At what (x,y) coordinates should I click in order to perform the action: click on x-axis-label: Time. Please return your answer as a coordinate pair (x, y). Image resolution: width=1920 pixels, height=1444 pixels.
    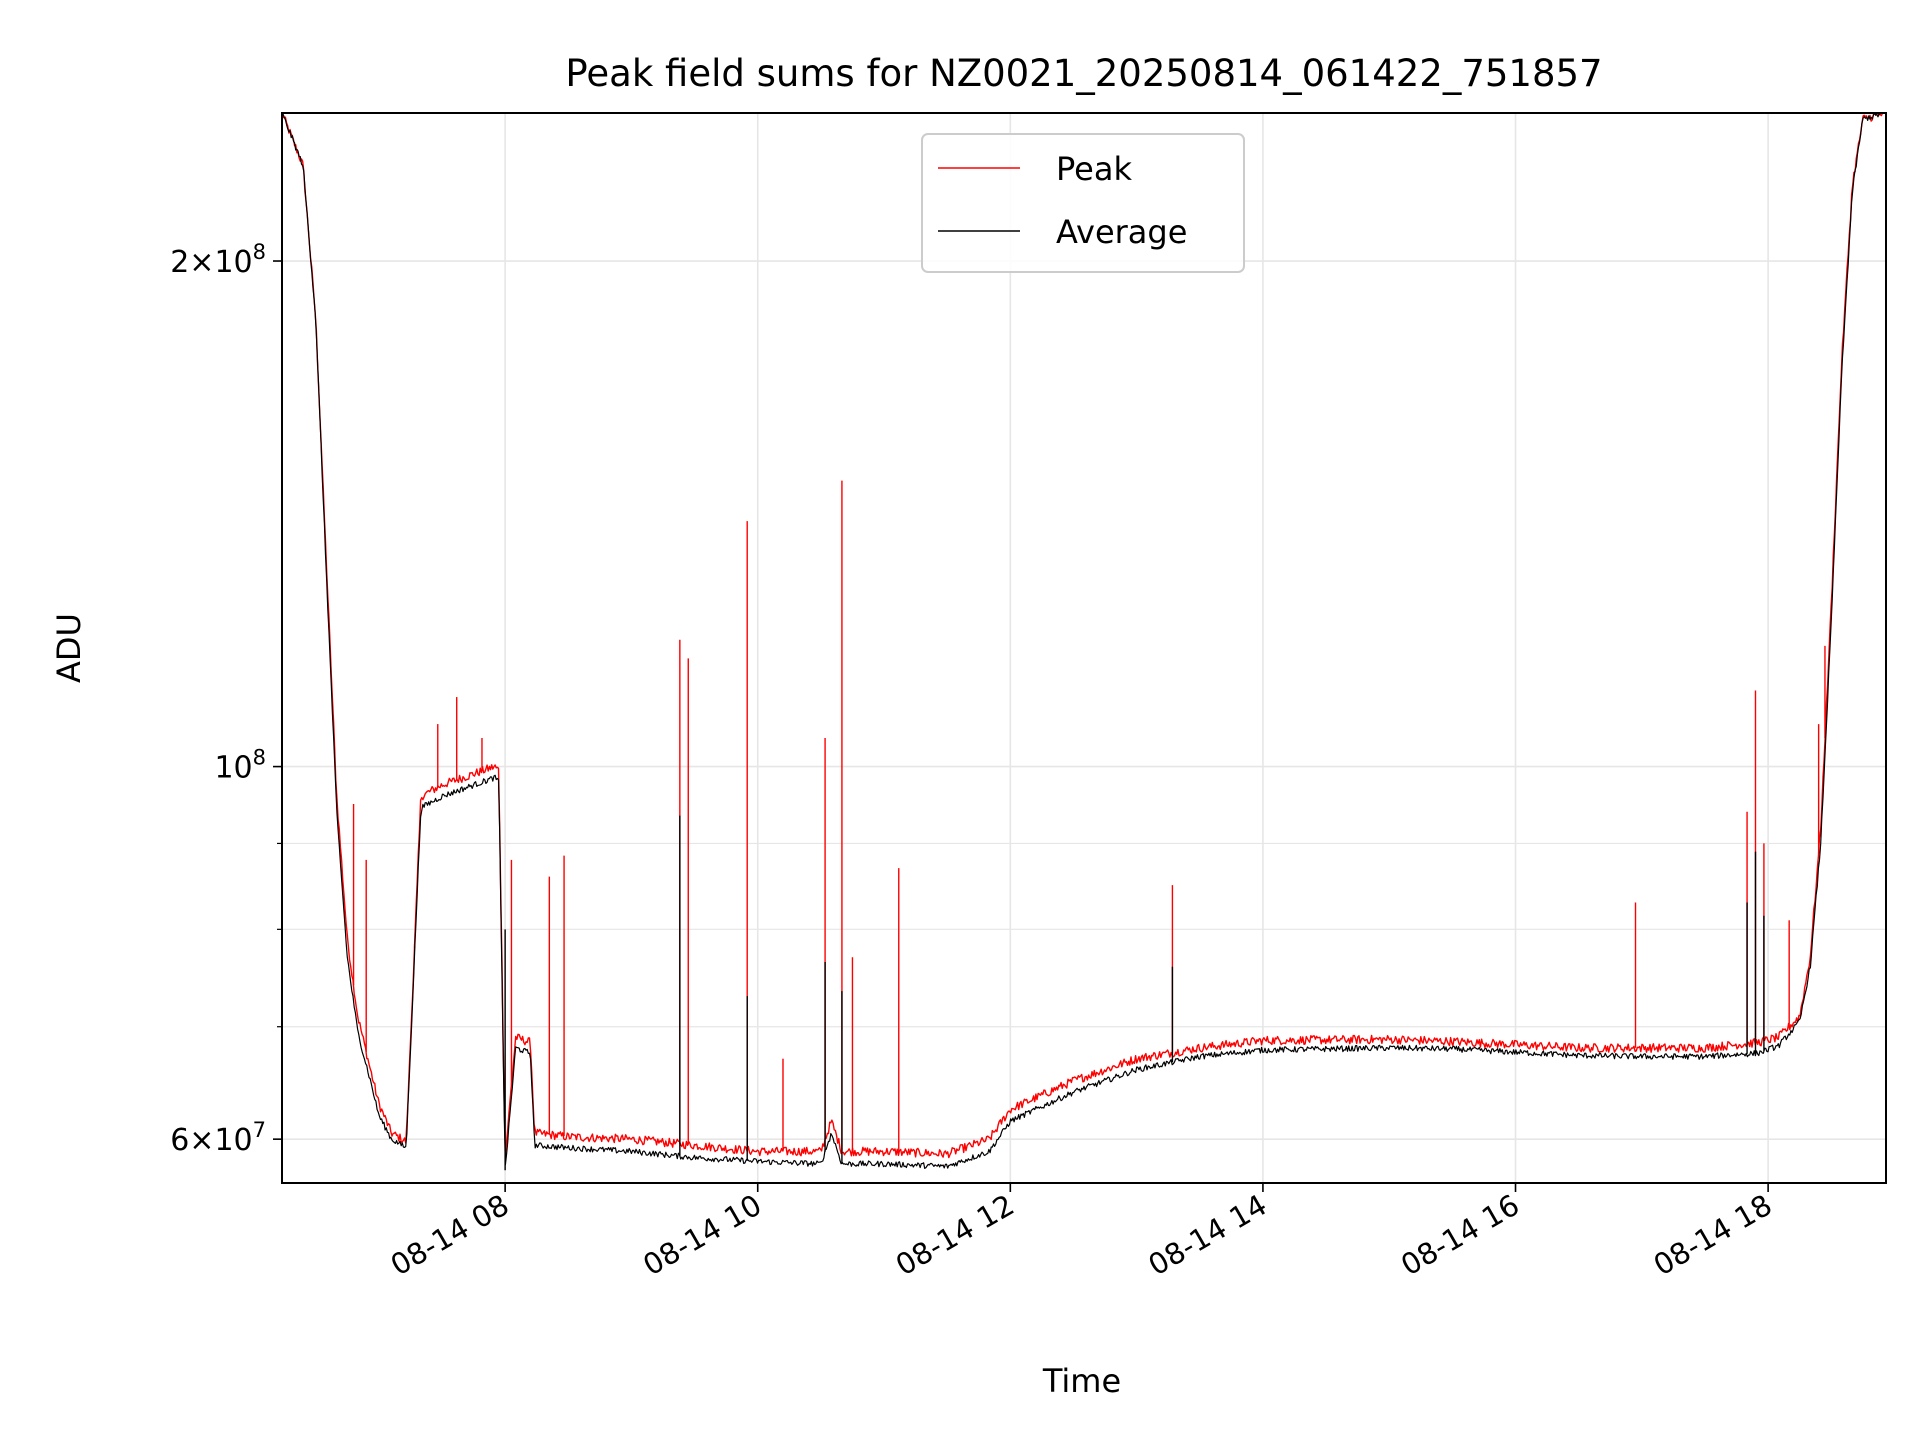
    Looking at the image, I should click on (1081, 1381).